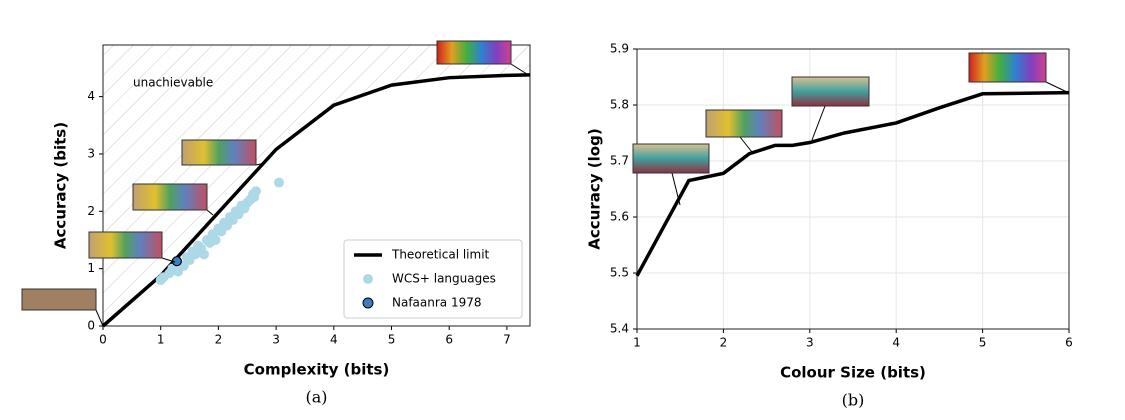 This screenshot has height=420, width=1125. I want to click on y-tick-label: 5.7, so click(619, 161).